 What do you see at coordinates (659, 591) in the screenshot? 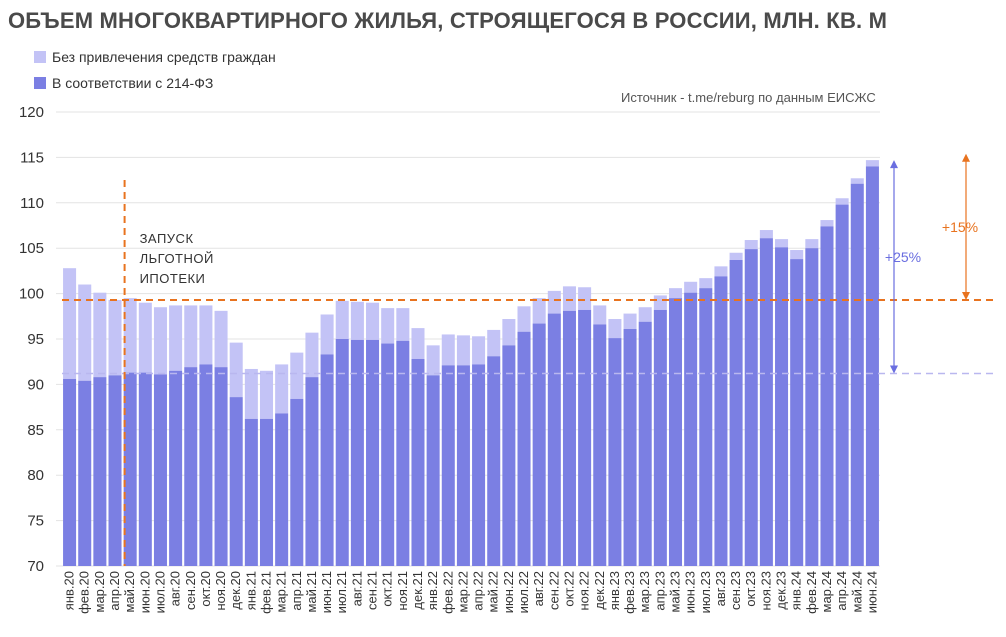
I see `x-tick-label: апр.23` at bounding box center [659, 591].